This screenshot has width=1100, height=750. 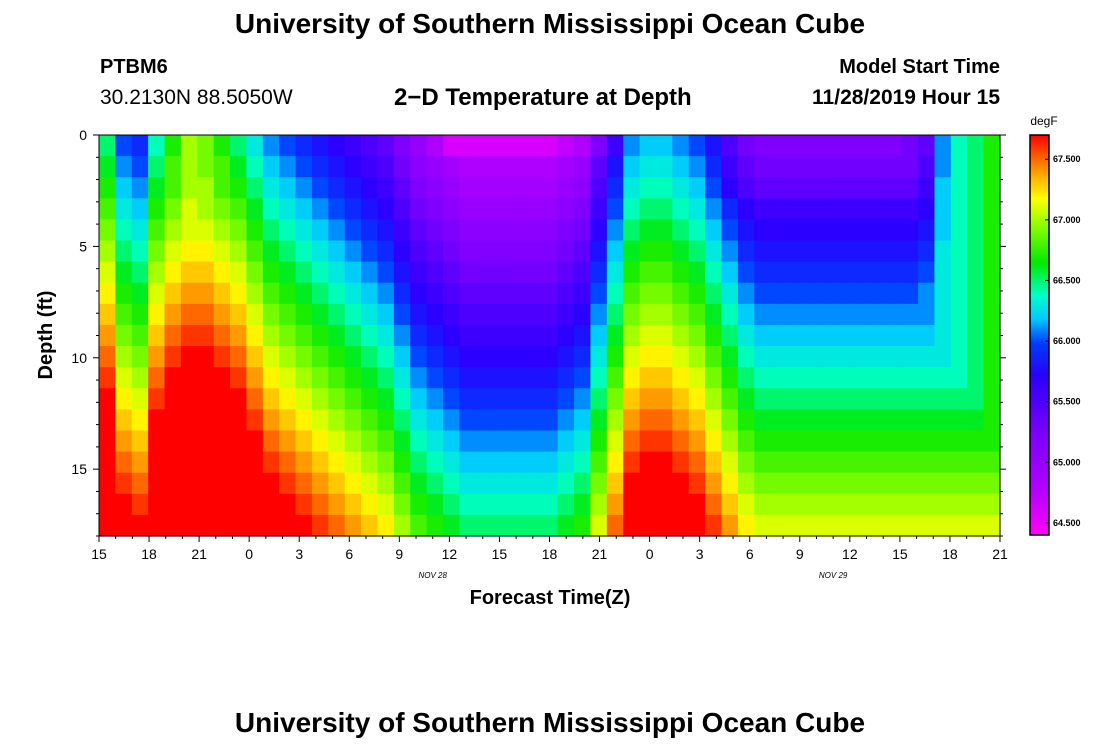 I want to click on y-tick-label: 15, so click(x=79, y=469).